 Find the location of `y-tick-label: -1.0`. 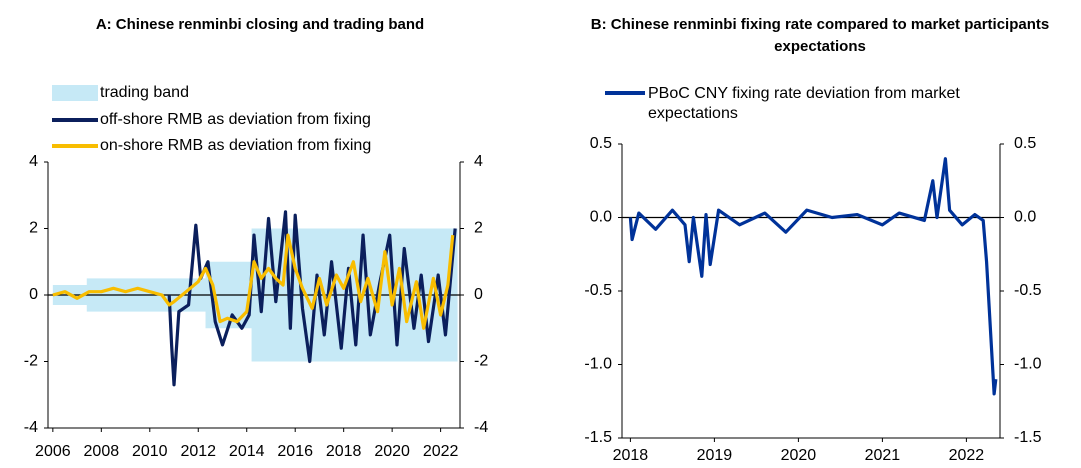

y-tick-label: -1.0 is located at coordinates (598, 364).